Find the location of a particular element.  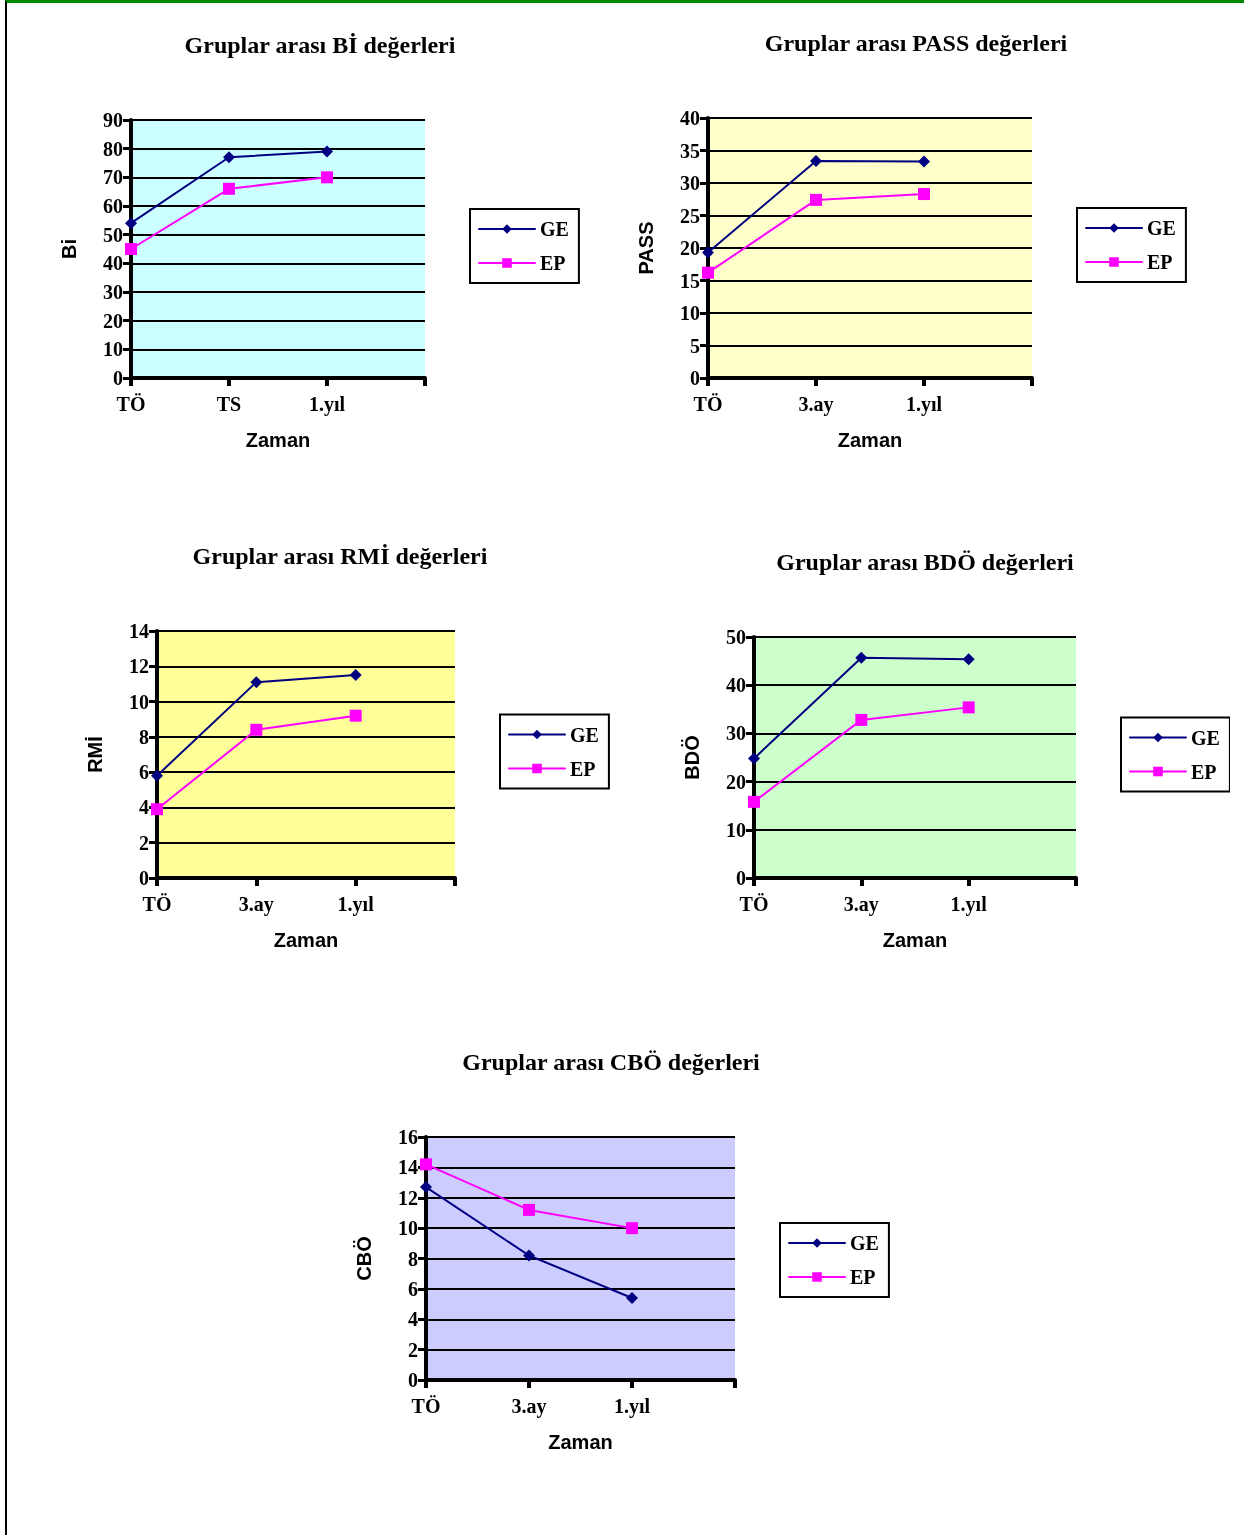

chart-title: Gruplar arası BDÖ değerleri is located at coordinates (925, 562).